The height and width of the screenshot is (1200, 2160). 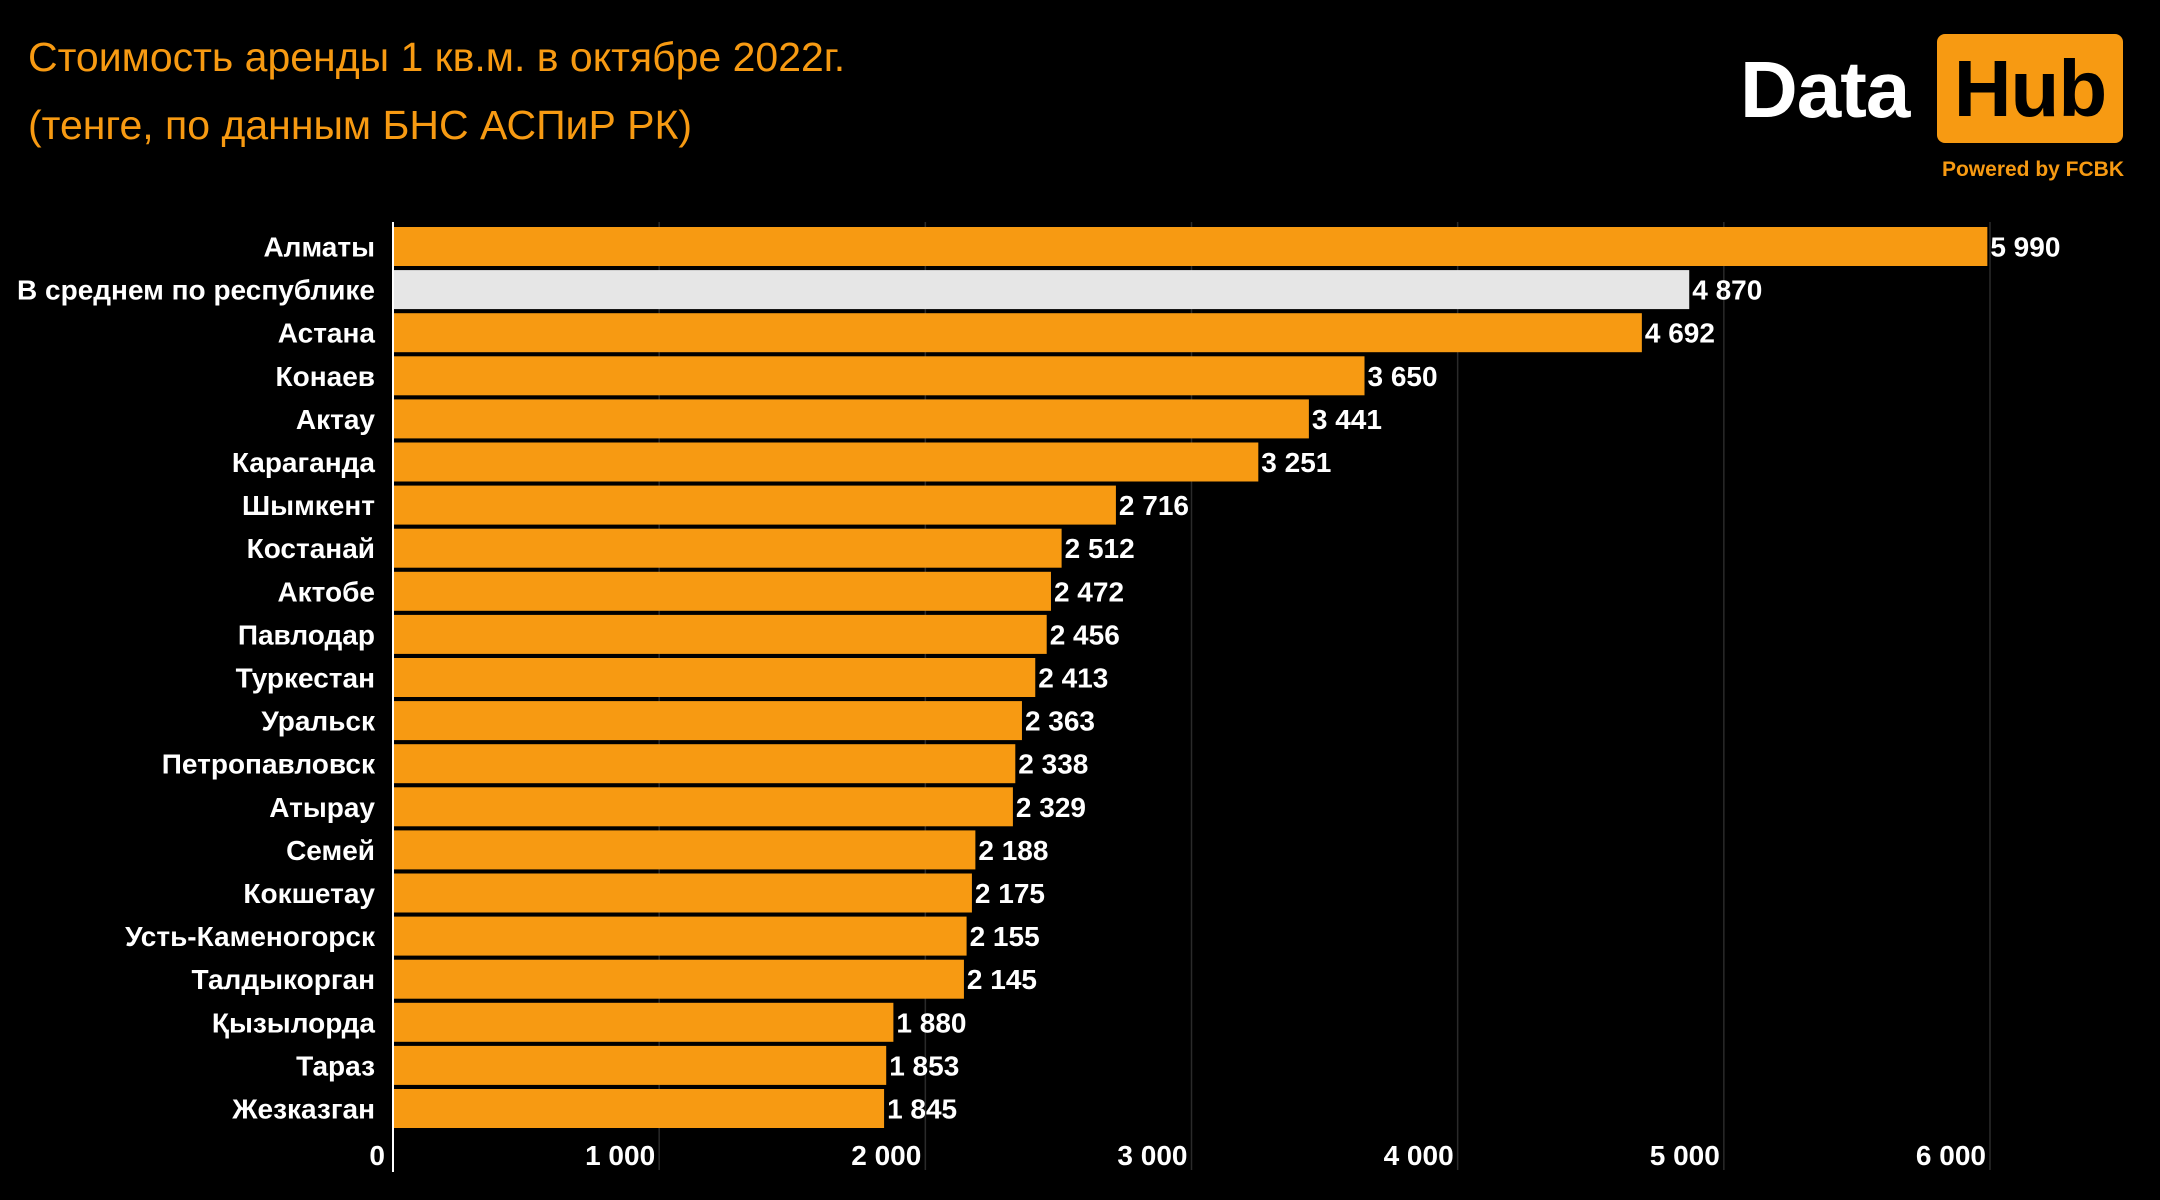 I want to click on category-label: Қызылорда, so click(x=294, y=1022).